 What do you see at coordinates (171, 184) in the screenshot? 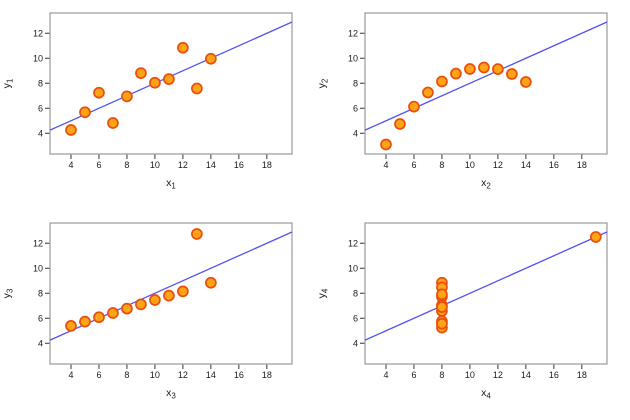
I see `x-axis-label: x1` at bounding box center [171, 184].